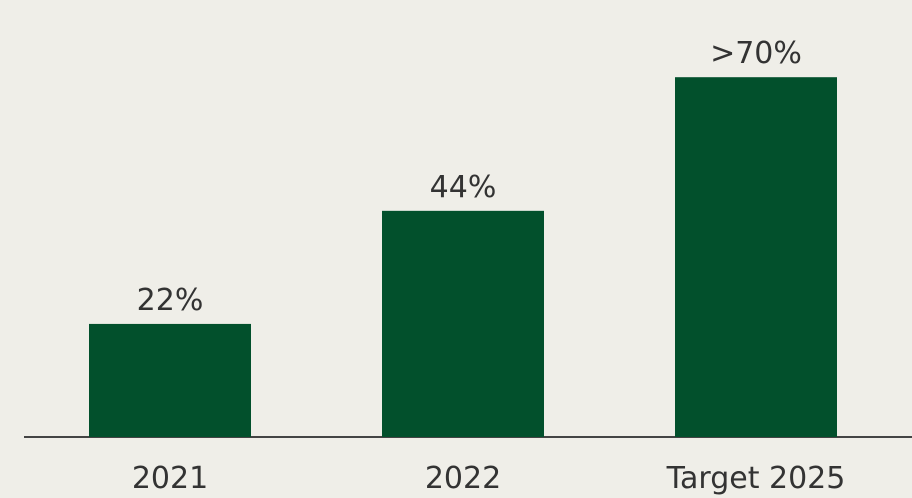 The image size is (912, 498). What do you see at coordinates (170, 478) in the screenshot?
I see `x-tick-label: 2021` at bounding box center [170, 478].